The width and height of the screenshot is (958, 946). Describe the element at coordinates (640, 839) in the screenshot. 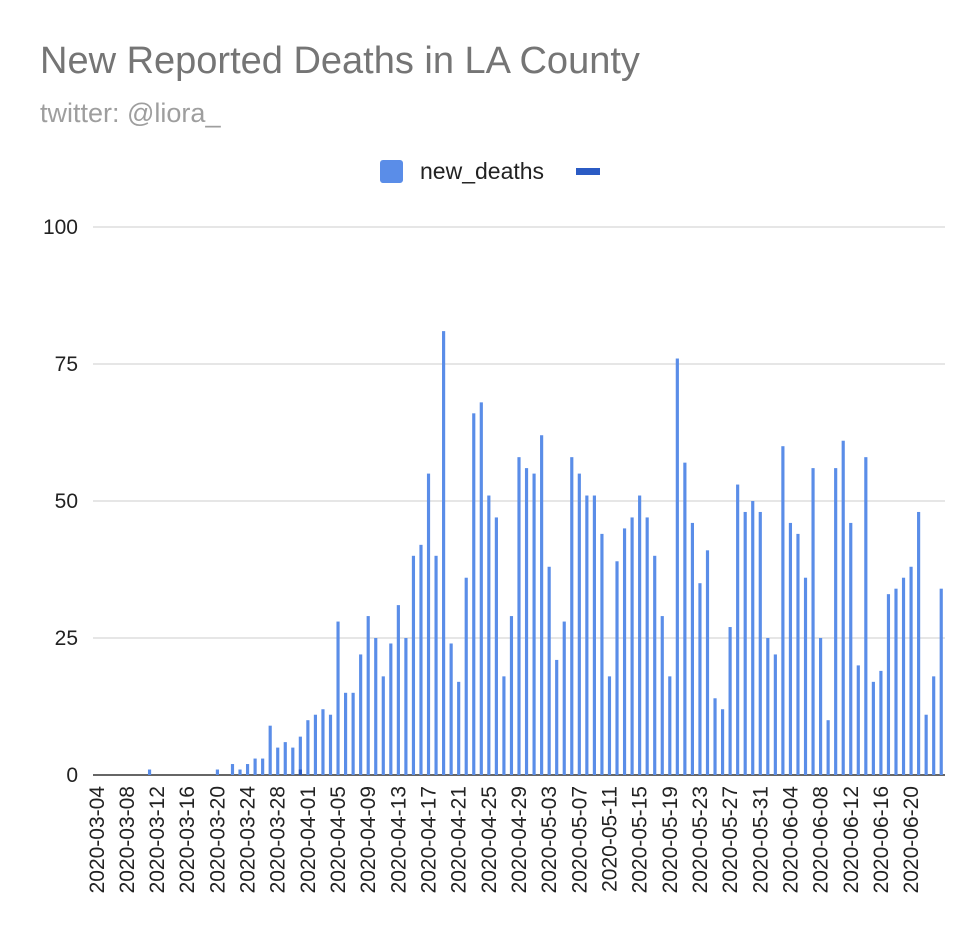

I see `x-tick-label: 2020-05-15` at that location.